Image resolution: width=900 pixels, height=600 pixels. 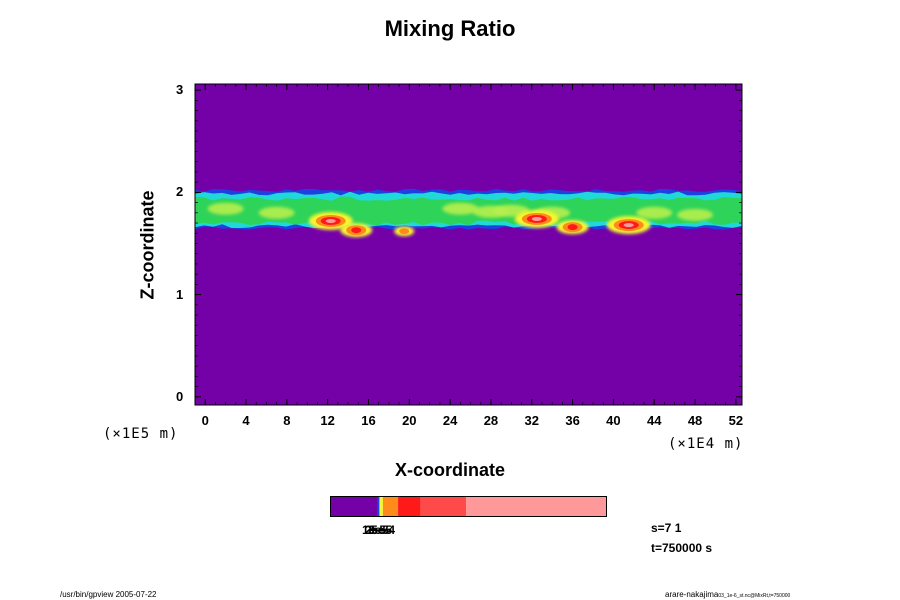 What do you see at coordinates (450, 420) in the screenshot?
I see `x-tick-label: 24` at bounding box center [450, 420].